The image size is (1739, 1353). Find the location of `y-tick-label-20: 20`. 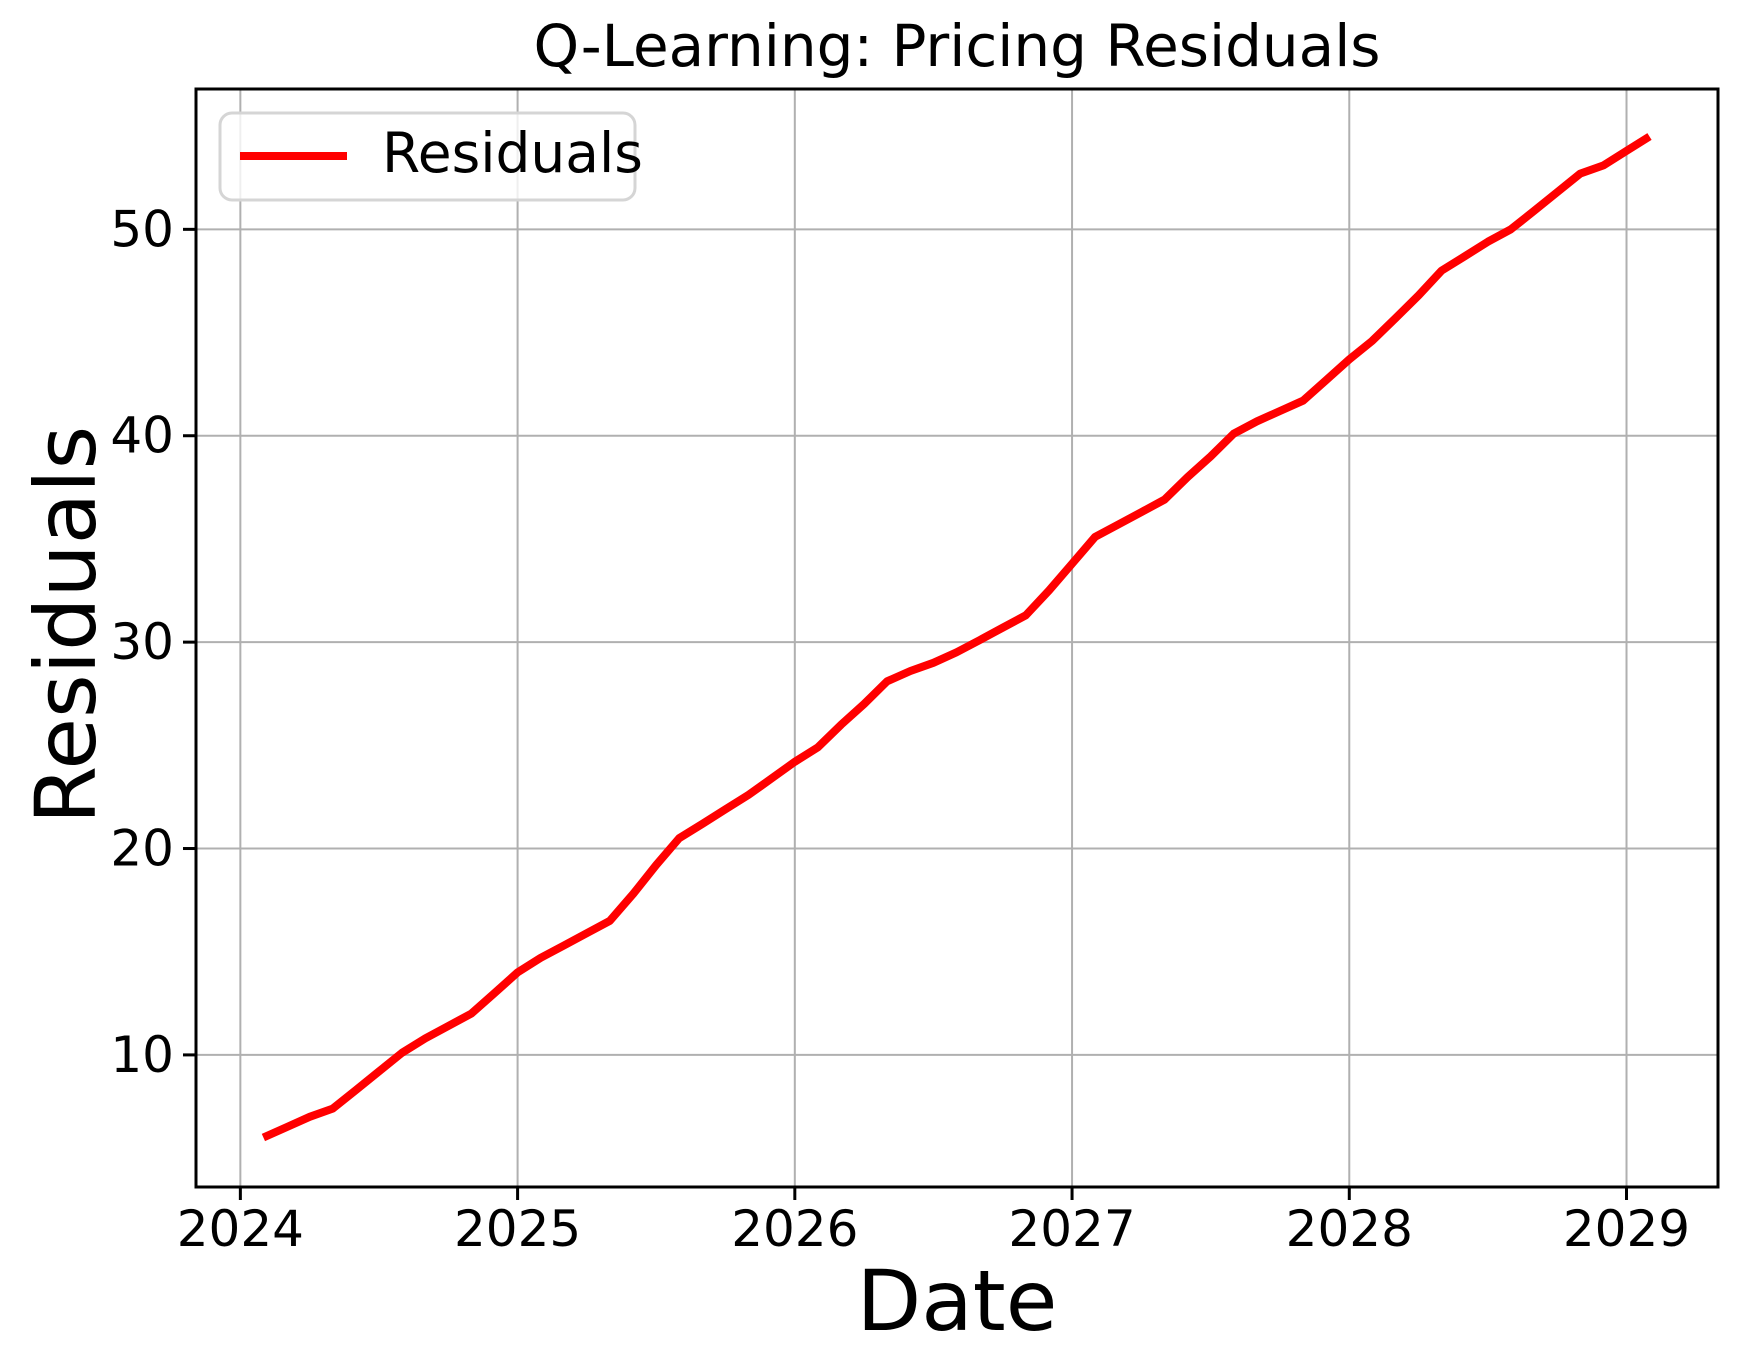

y-tick-label-20: 20 is located at coordinates (142, 849).